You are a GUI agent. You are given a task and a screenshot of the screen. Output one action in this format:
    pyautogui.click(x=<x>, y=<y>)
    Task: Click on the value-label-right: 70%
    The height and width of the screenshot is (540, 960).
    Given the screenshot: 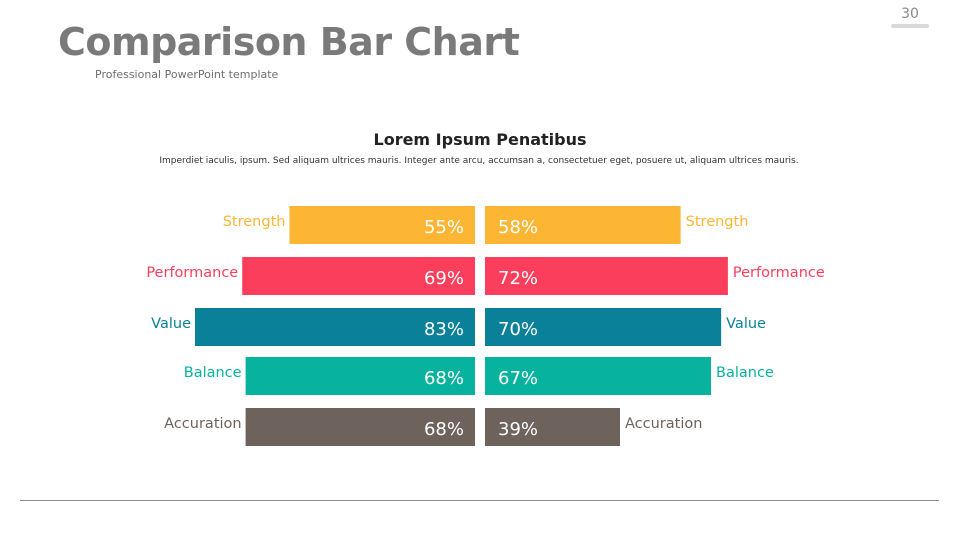 What is the action you would take?
    pyautogui.click(x=518, y=329)
    